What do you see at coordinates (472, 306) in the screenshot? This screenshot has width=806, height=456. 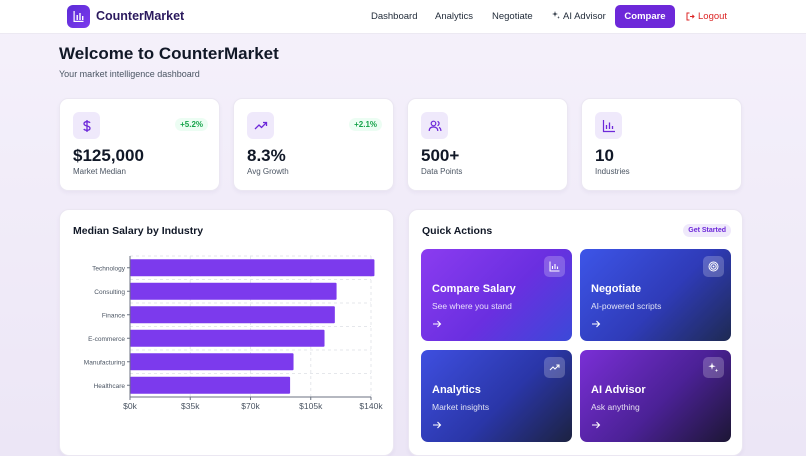 I see `quick-action-subtitle: See where you stand` at bounding box center [472, 306].